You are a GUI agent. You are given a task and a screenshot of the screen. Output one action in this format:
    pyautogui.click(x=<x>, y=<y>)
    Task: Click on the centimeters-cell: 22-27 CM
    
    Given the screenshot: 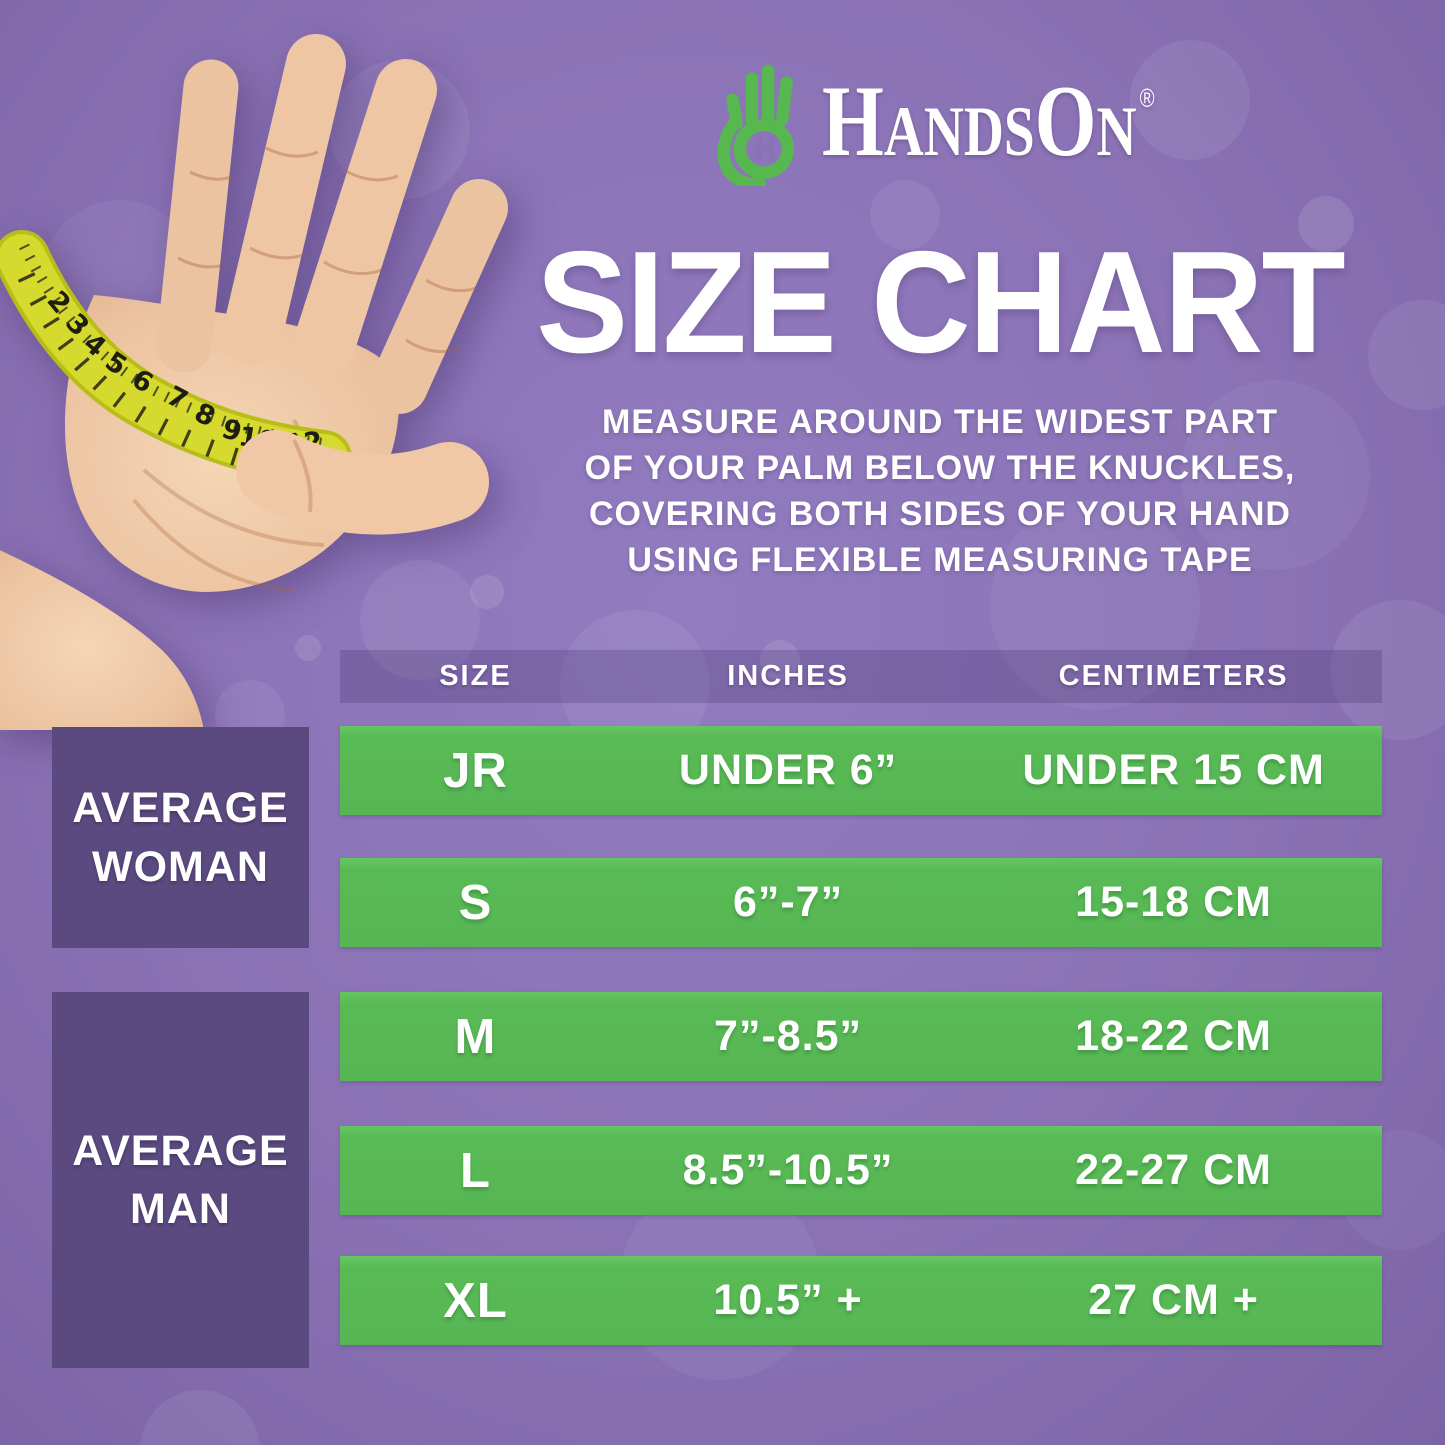 What is the action you would take?
    pyautogui.click(x=1173, y=1170)
    